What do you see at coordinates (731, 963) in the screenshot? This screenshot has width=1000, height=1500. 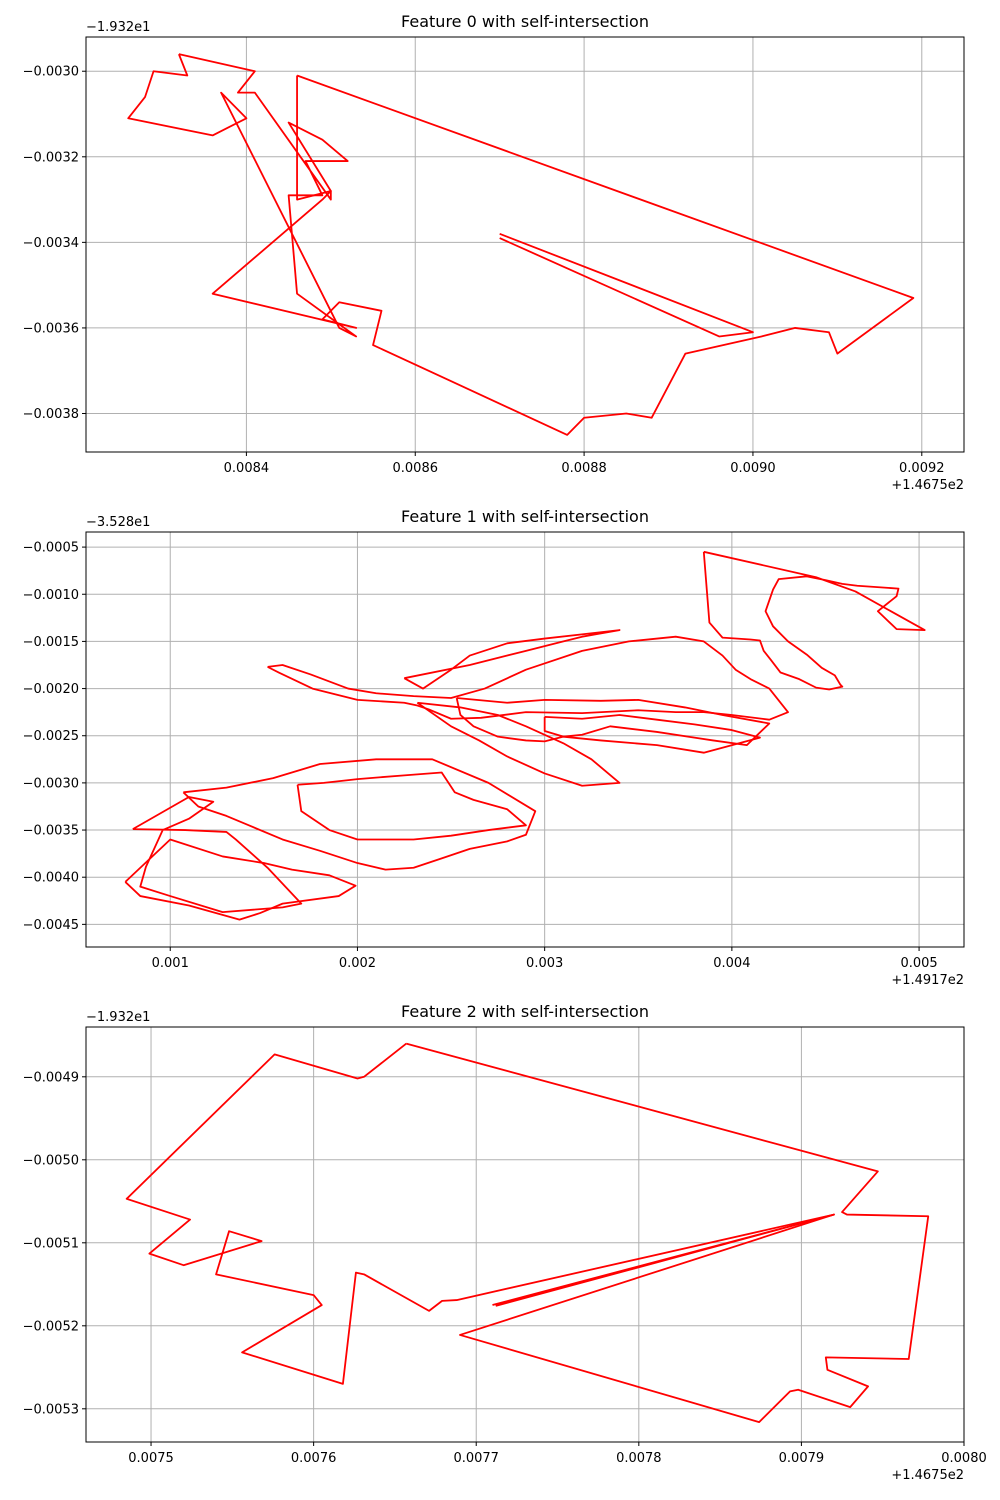 I see `x-tick-label: 0.004` at bounding box center [731, 963].